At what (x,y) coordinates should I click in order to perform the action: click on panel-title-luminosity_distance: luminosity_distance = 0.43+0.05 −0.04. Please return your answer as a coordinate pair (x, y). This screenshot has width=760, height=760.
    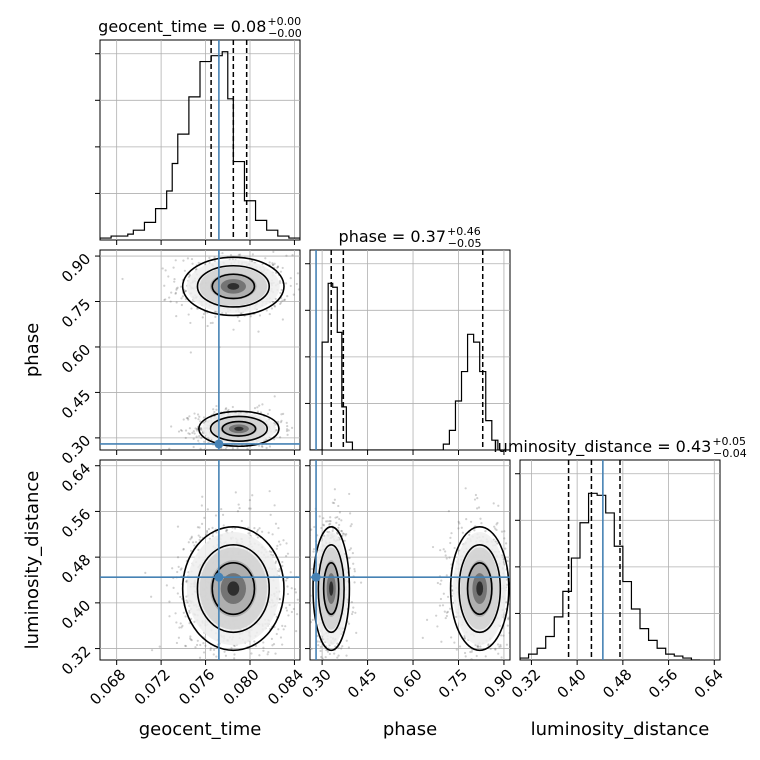
    Looking at the image, I should click on (620, 447).